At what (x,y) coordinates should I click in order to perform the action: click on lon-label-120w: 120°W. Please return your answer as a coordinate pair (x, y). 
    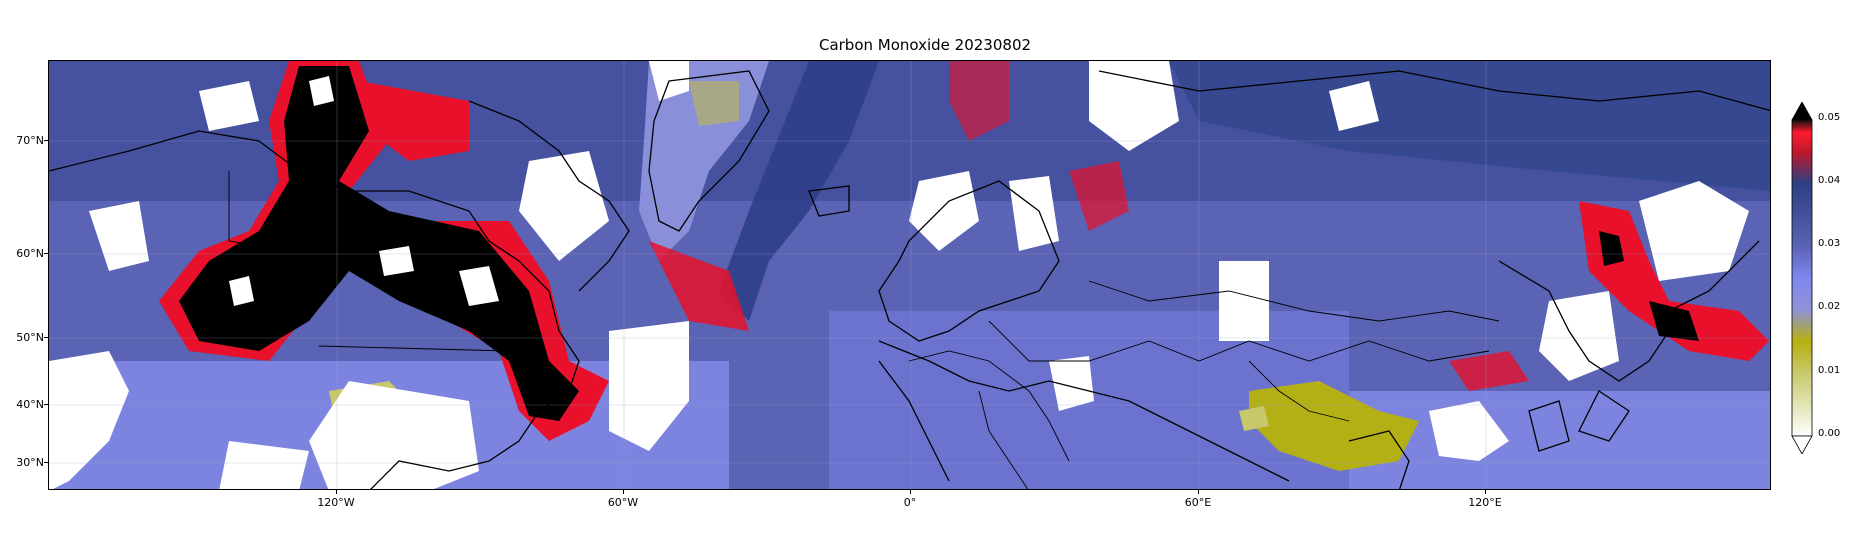
    Looking at the image, I should click on (336, 502).